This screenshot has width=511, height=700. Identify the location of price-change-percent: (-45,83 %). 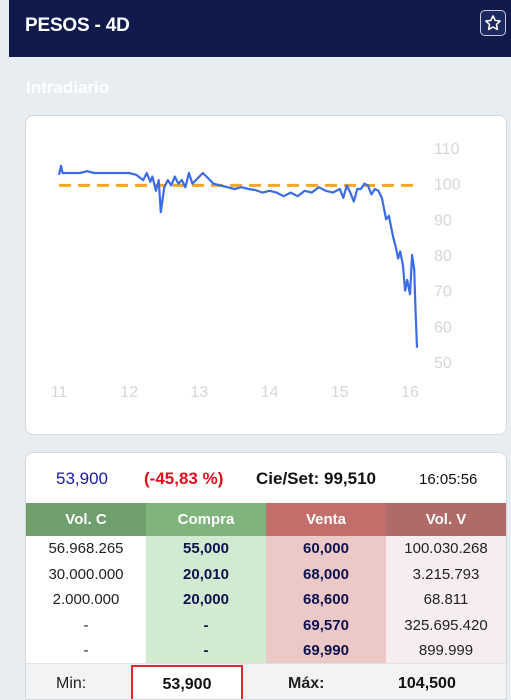
(184, 478).